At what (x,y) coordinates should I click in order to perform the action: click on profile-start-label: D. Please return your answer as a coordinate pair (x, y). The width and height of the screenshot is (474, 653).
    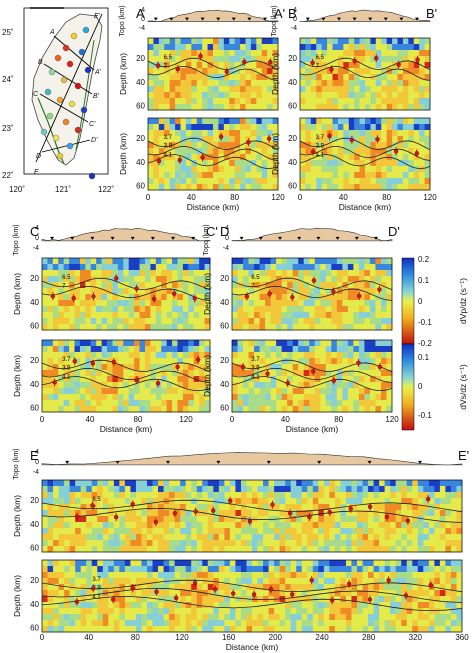
    Looking at the image, I should click on (224, 231).